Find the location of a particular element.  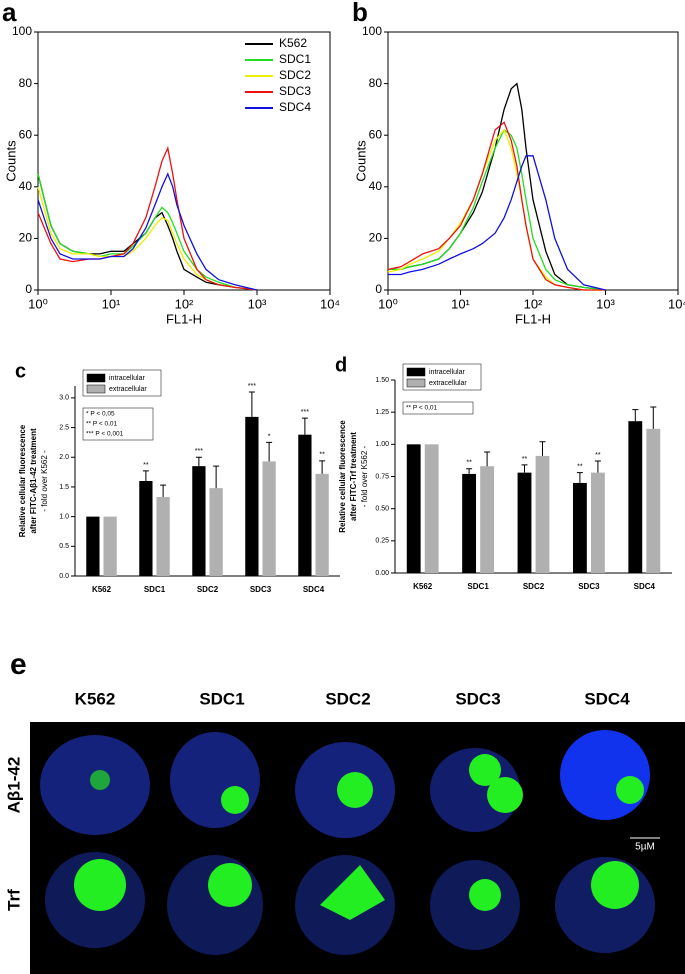

legend-label: extracellular is located at coordinates (448, 383).